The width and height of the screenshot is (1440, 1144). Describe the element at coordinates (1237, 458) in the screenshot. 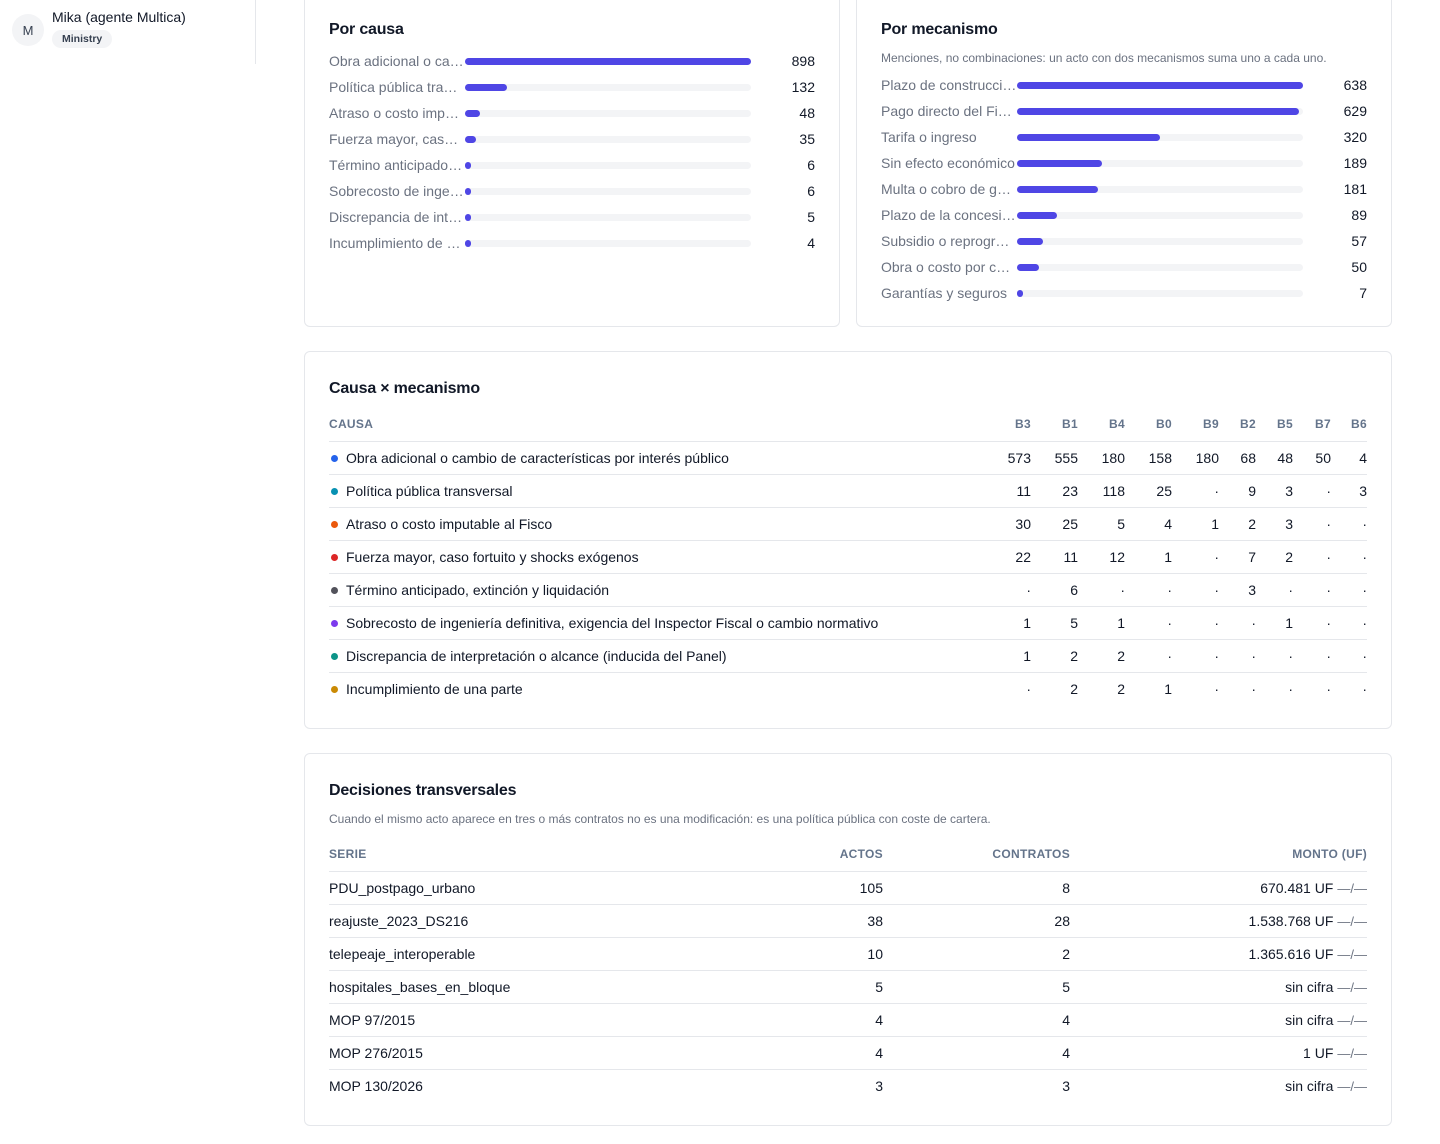

I see `matrix-cell: 68` at that location.